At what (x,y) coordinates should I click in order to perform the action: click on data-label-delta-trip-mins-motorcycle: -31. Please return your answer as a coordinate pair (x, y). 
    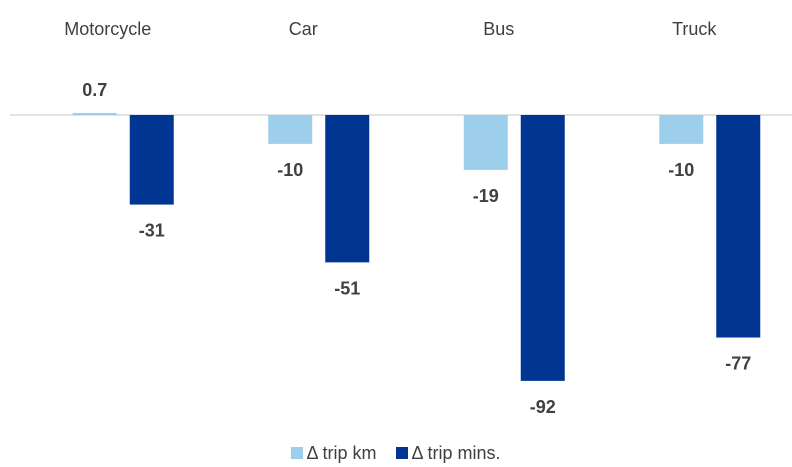
    Looking at the image, I should click on (152, 231).